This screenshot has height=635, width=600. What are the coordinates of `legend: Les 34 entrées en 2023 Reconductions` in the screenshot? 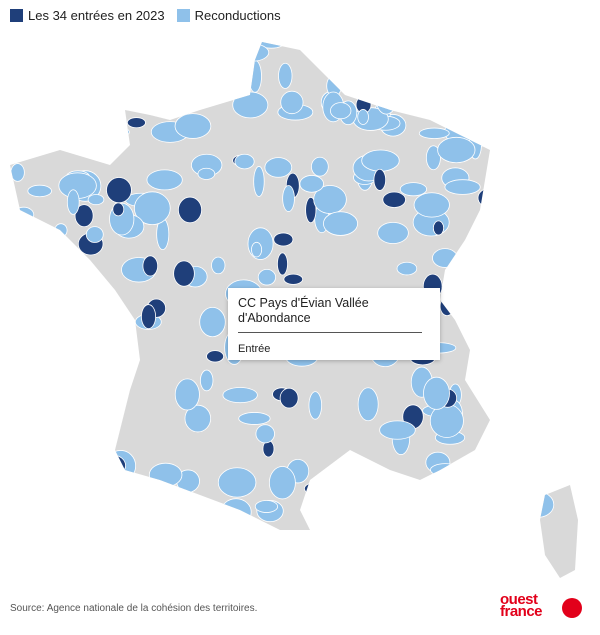 It's located at (145, 15).